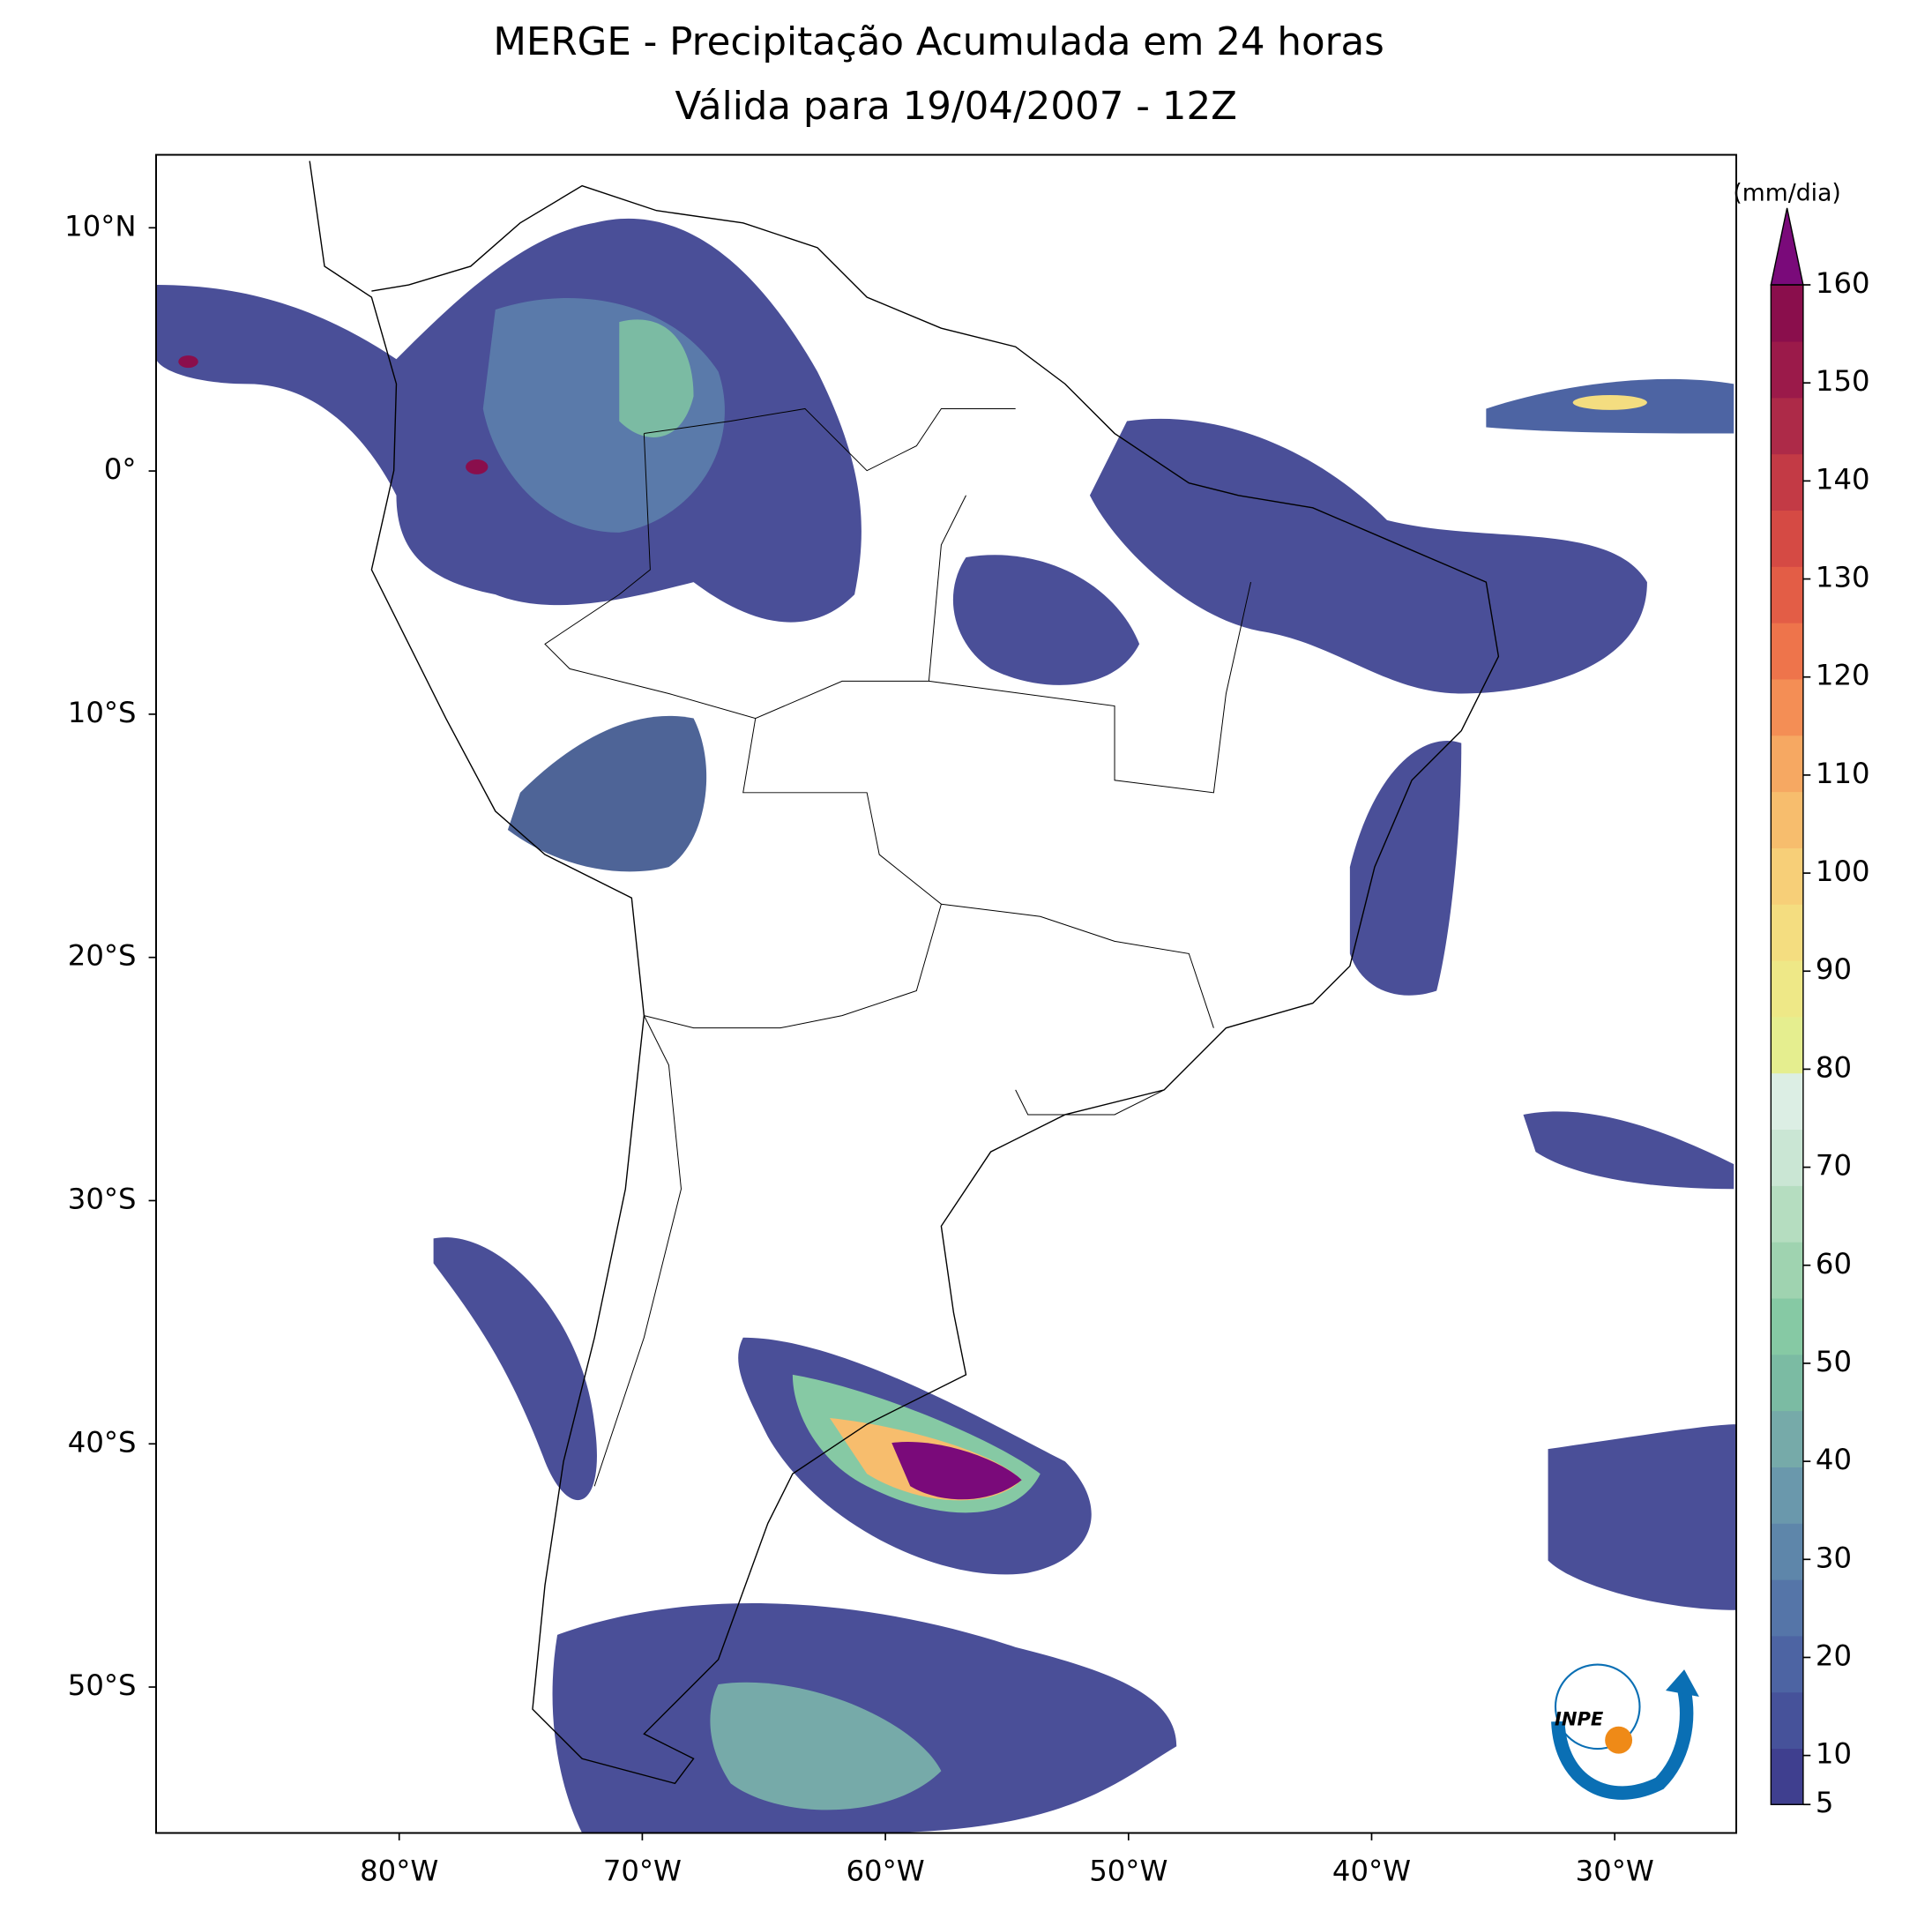  I want to click on colorbar-frame, so click(1787, 1044).